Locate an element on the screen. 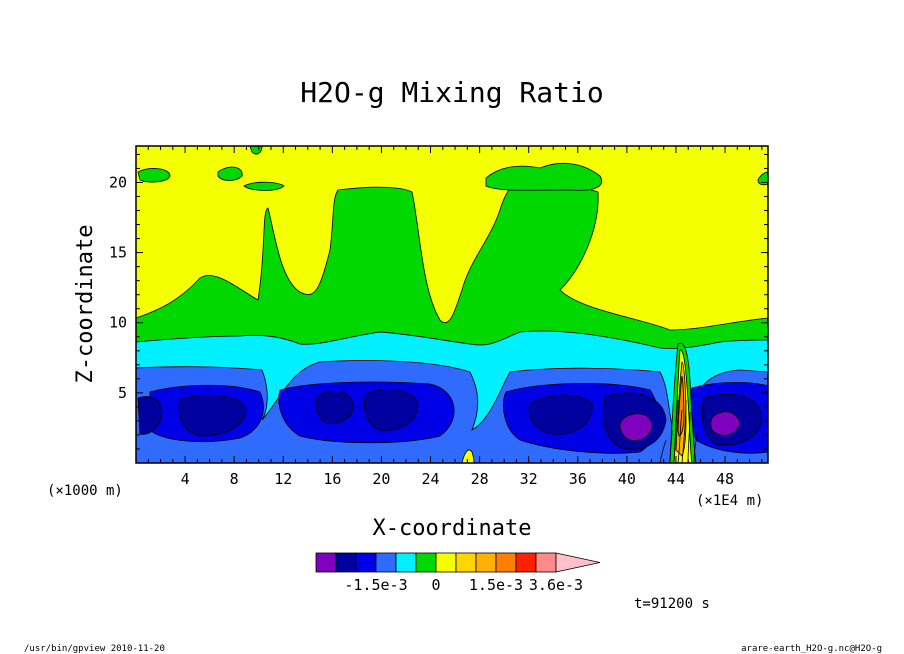  colorbar is located at coordinates (458, 562).